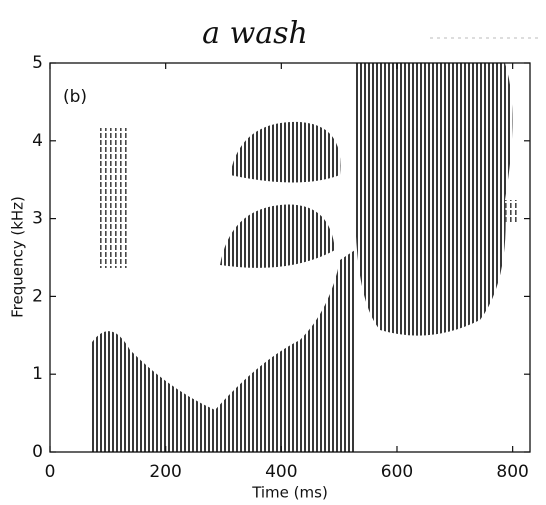 The width and height of the screenshot is (546, 505). What do you see at coordinates (37, 374) in the screenshot?
I see `y-tick-label: 1` at bounding box center [37, 374].